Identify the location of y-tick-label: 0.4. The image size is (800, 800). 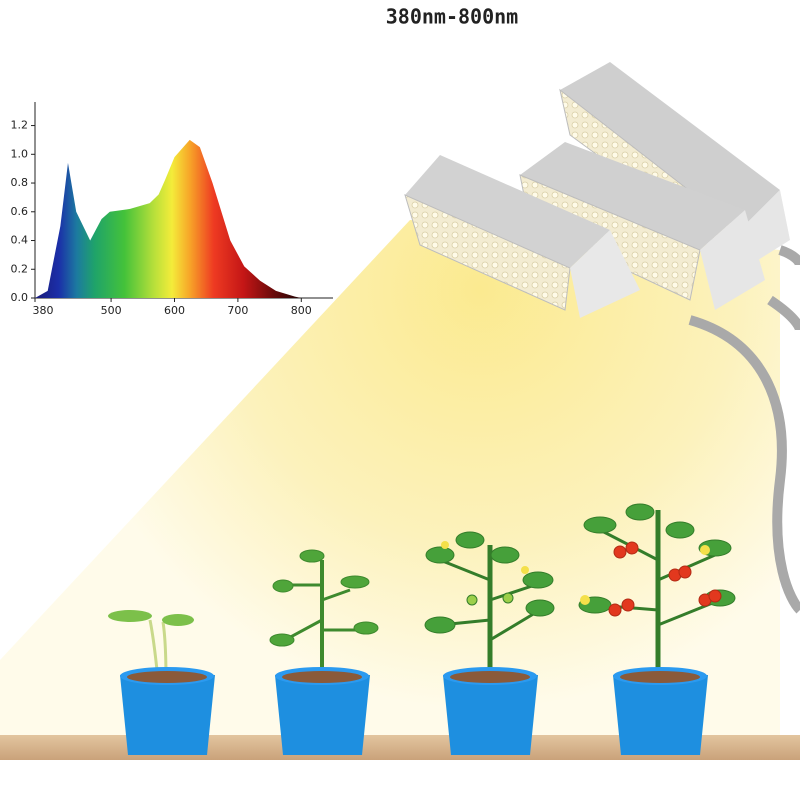
(20, 240).